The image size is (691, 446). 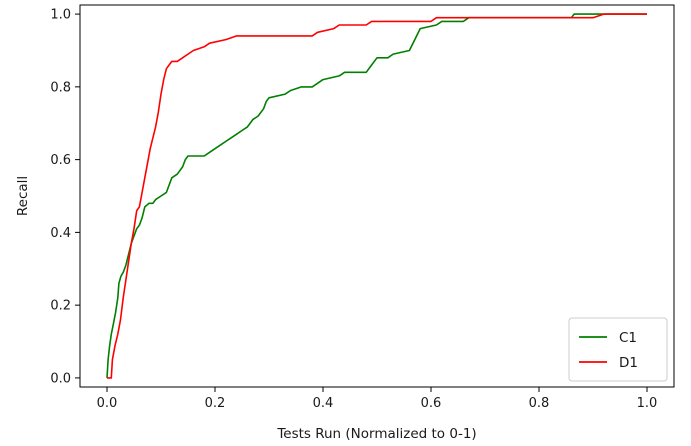 What do you see at coordinates (60, 87) in the screenshot?
I see `y-tick-label: 0.8` at bounding box center [60, 87].